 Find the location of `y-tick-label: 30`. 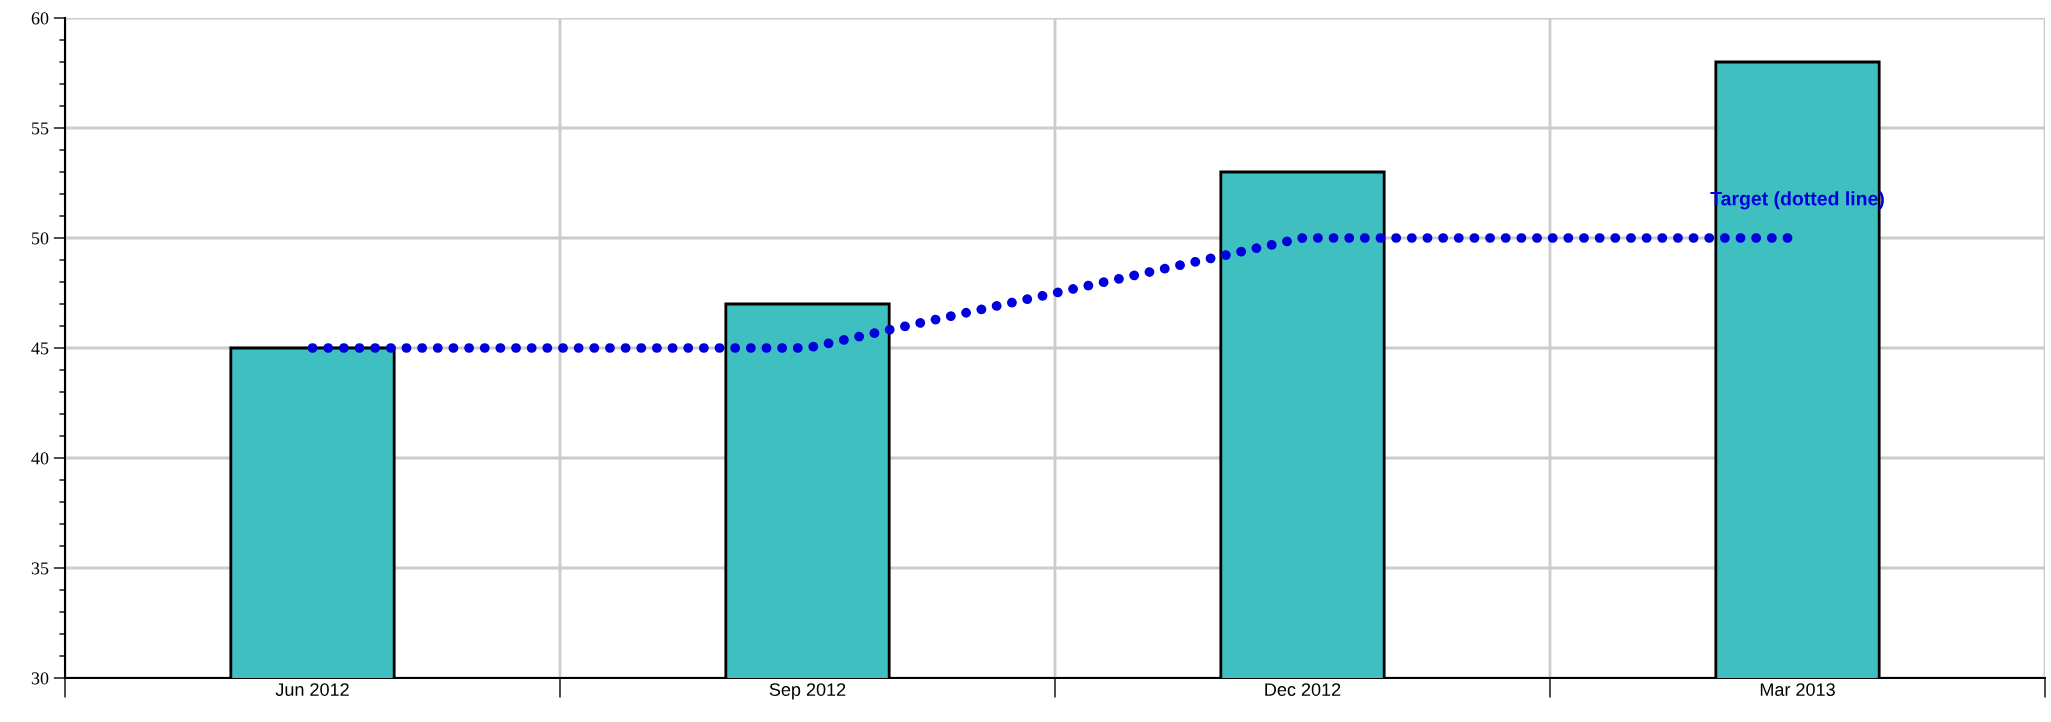

y-tick-label: 30 is located at coordinates (40, 678).